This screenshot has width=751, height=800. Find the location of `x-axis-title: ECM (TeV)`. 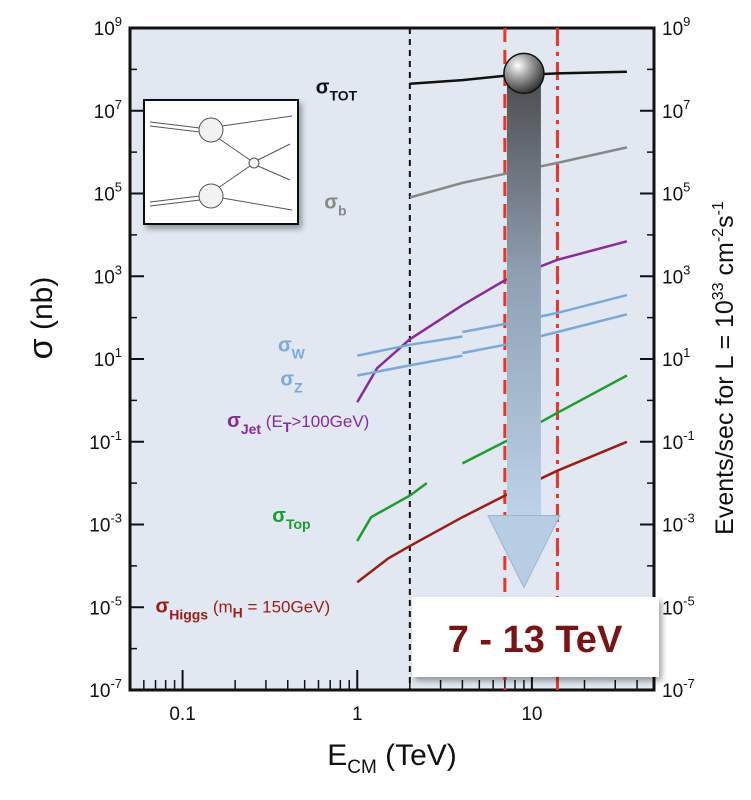

x-axis-title: ECM (TeV) is located at coordinates (392, 758).